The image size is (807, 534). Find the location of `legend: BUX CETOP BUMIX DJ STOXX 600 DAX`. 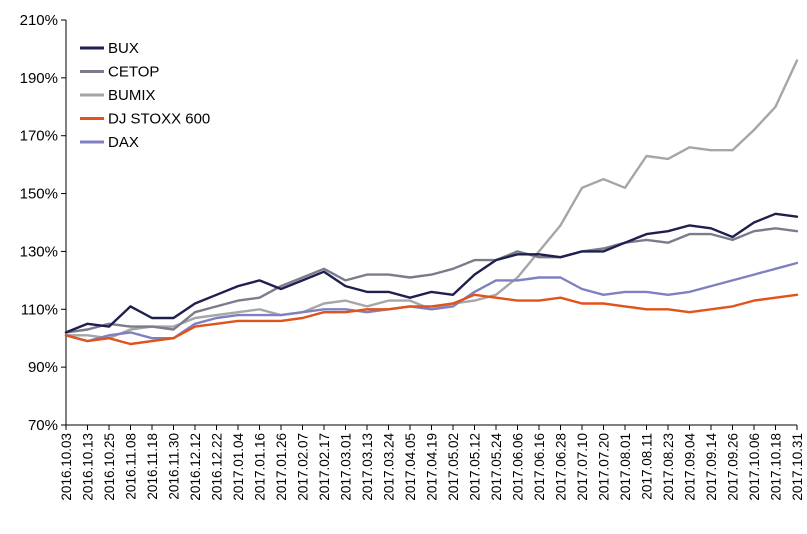

legend: BUX CETOP BUMIX DJ STOXX 600 DAX is located at coordinates (145, 95).